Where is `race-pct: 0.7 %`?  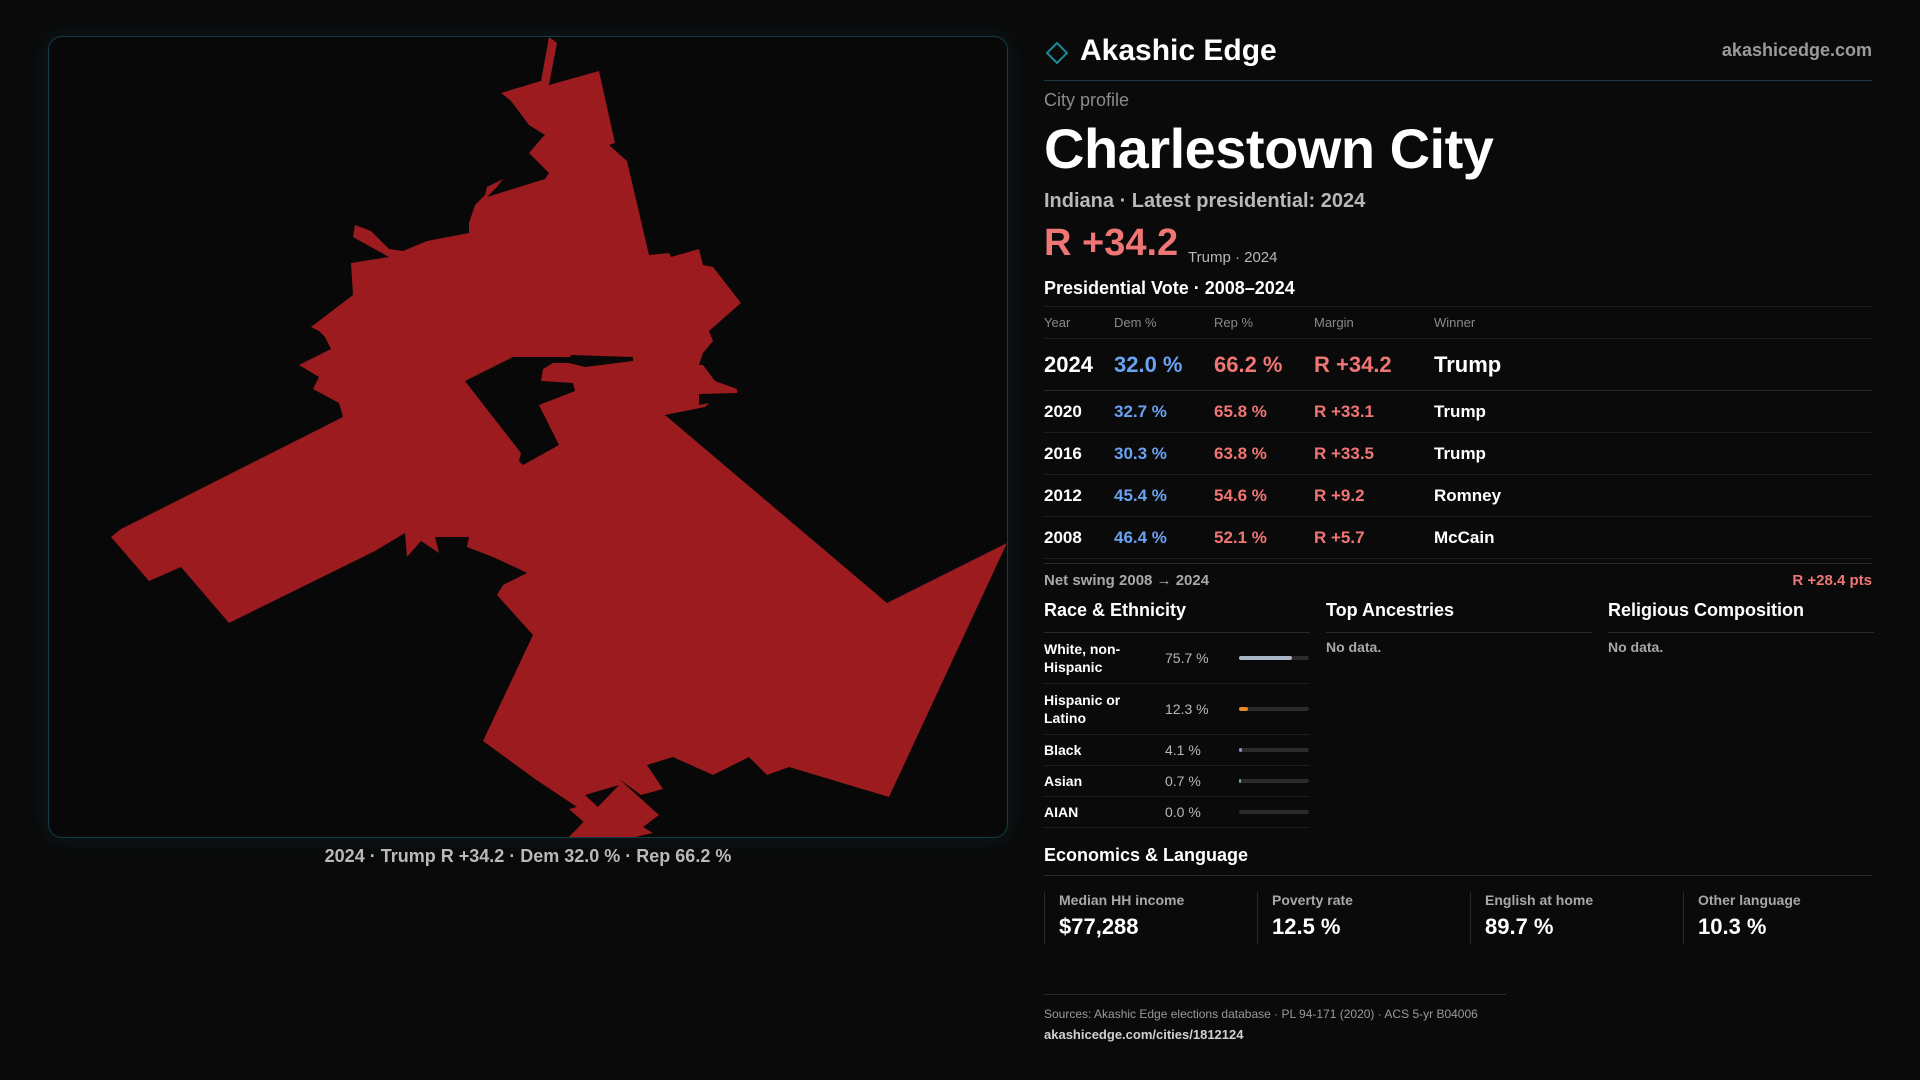 race-pct: 0.7 % is located at coordinates (1183, 781).